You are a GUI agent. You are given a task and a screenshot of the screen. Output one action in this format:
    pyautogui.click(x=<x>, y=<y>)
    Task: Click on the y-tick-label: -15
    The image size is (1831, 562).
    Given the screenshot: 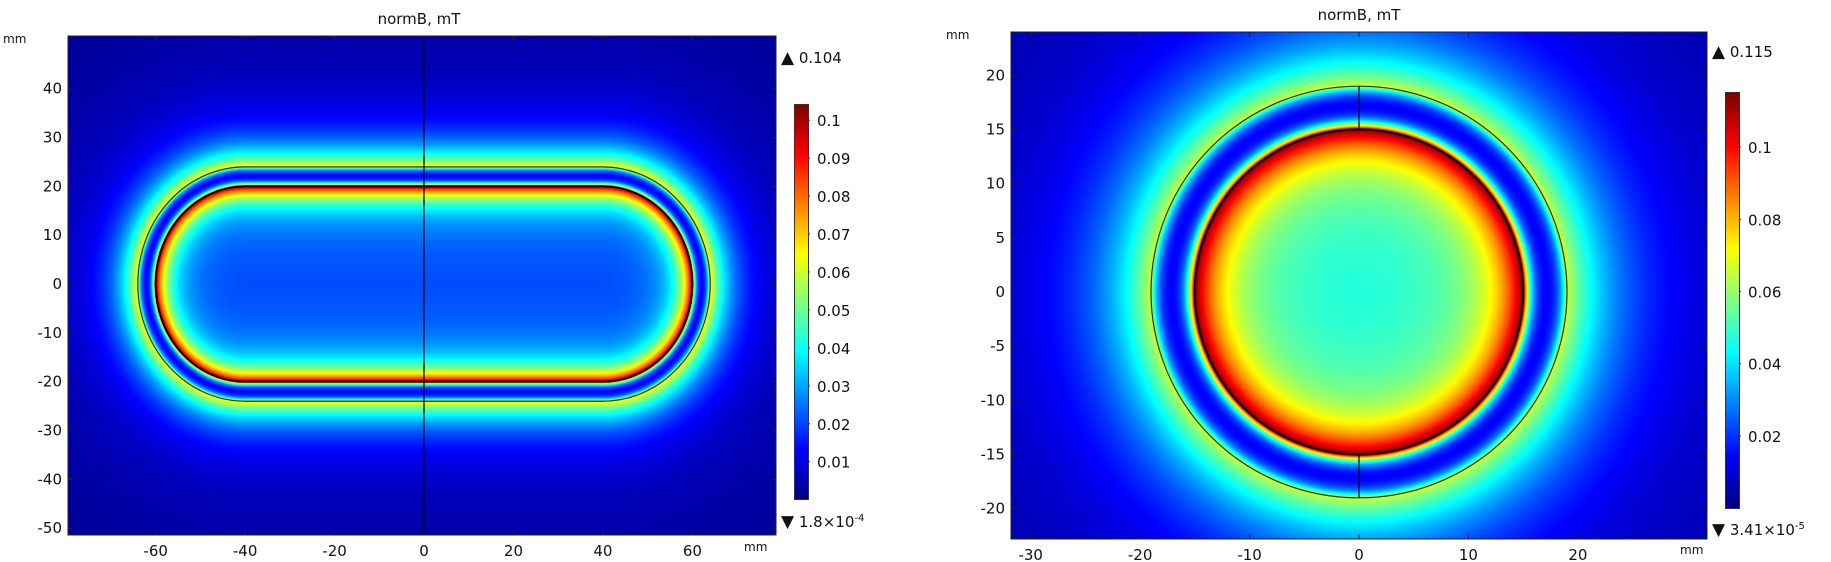 What is the action you would take?
    pyautogui.click(x=993, y=455)
    